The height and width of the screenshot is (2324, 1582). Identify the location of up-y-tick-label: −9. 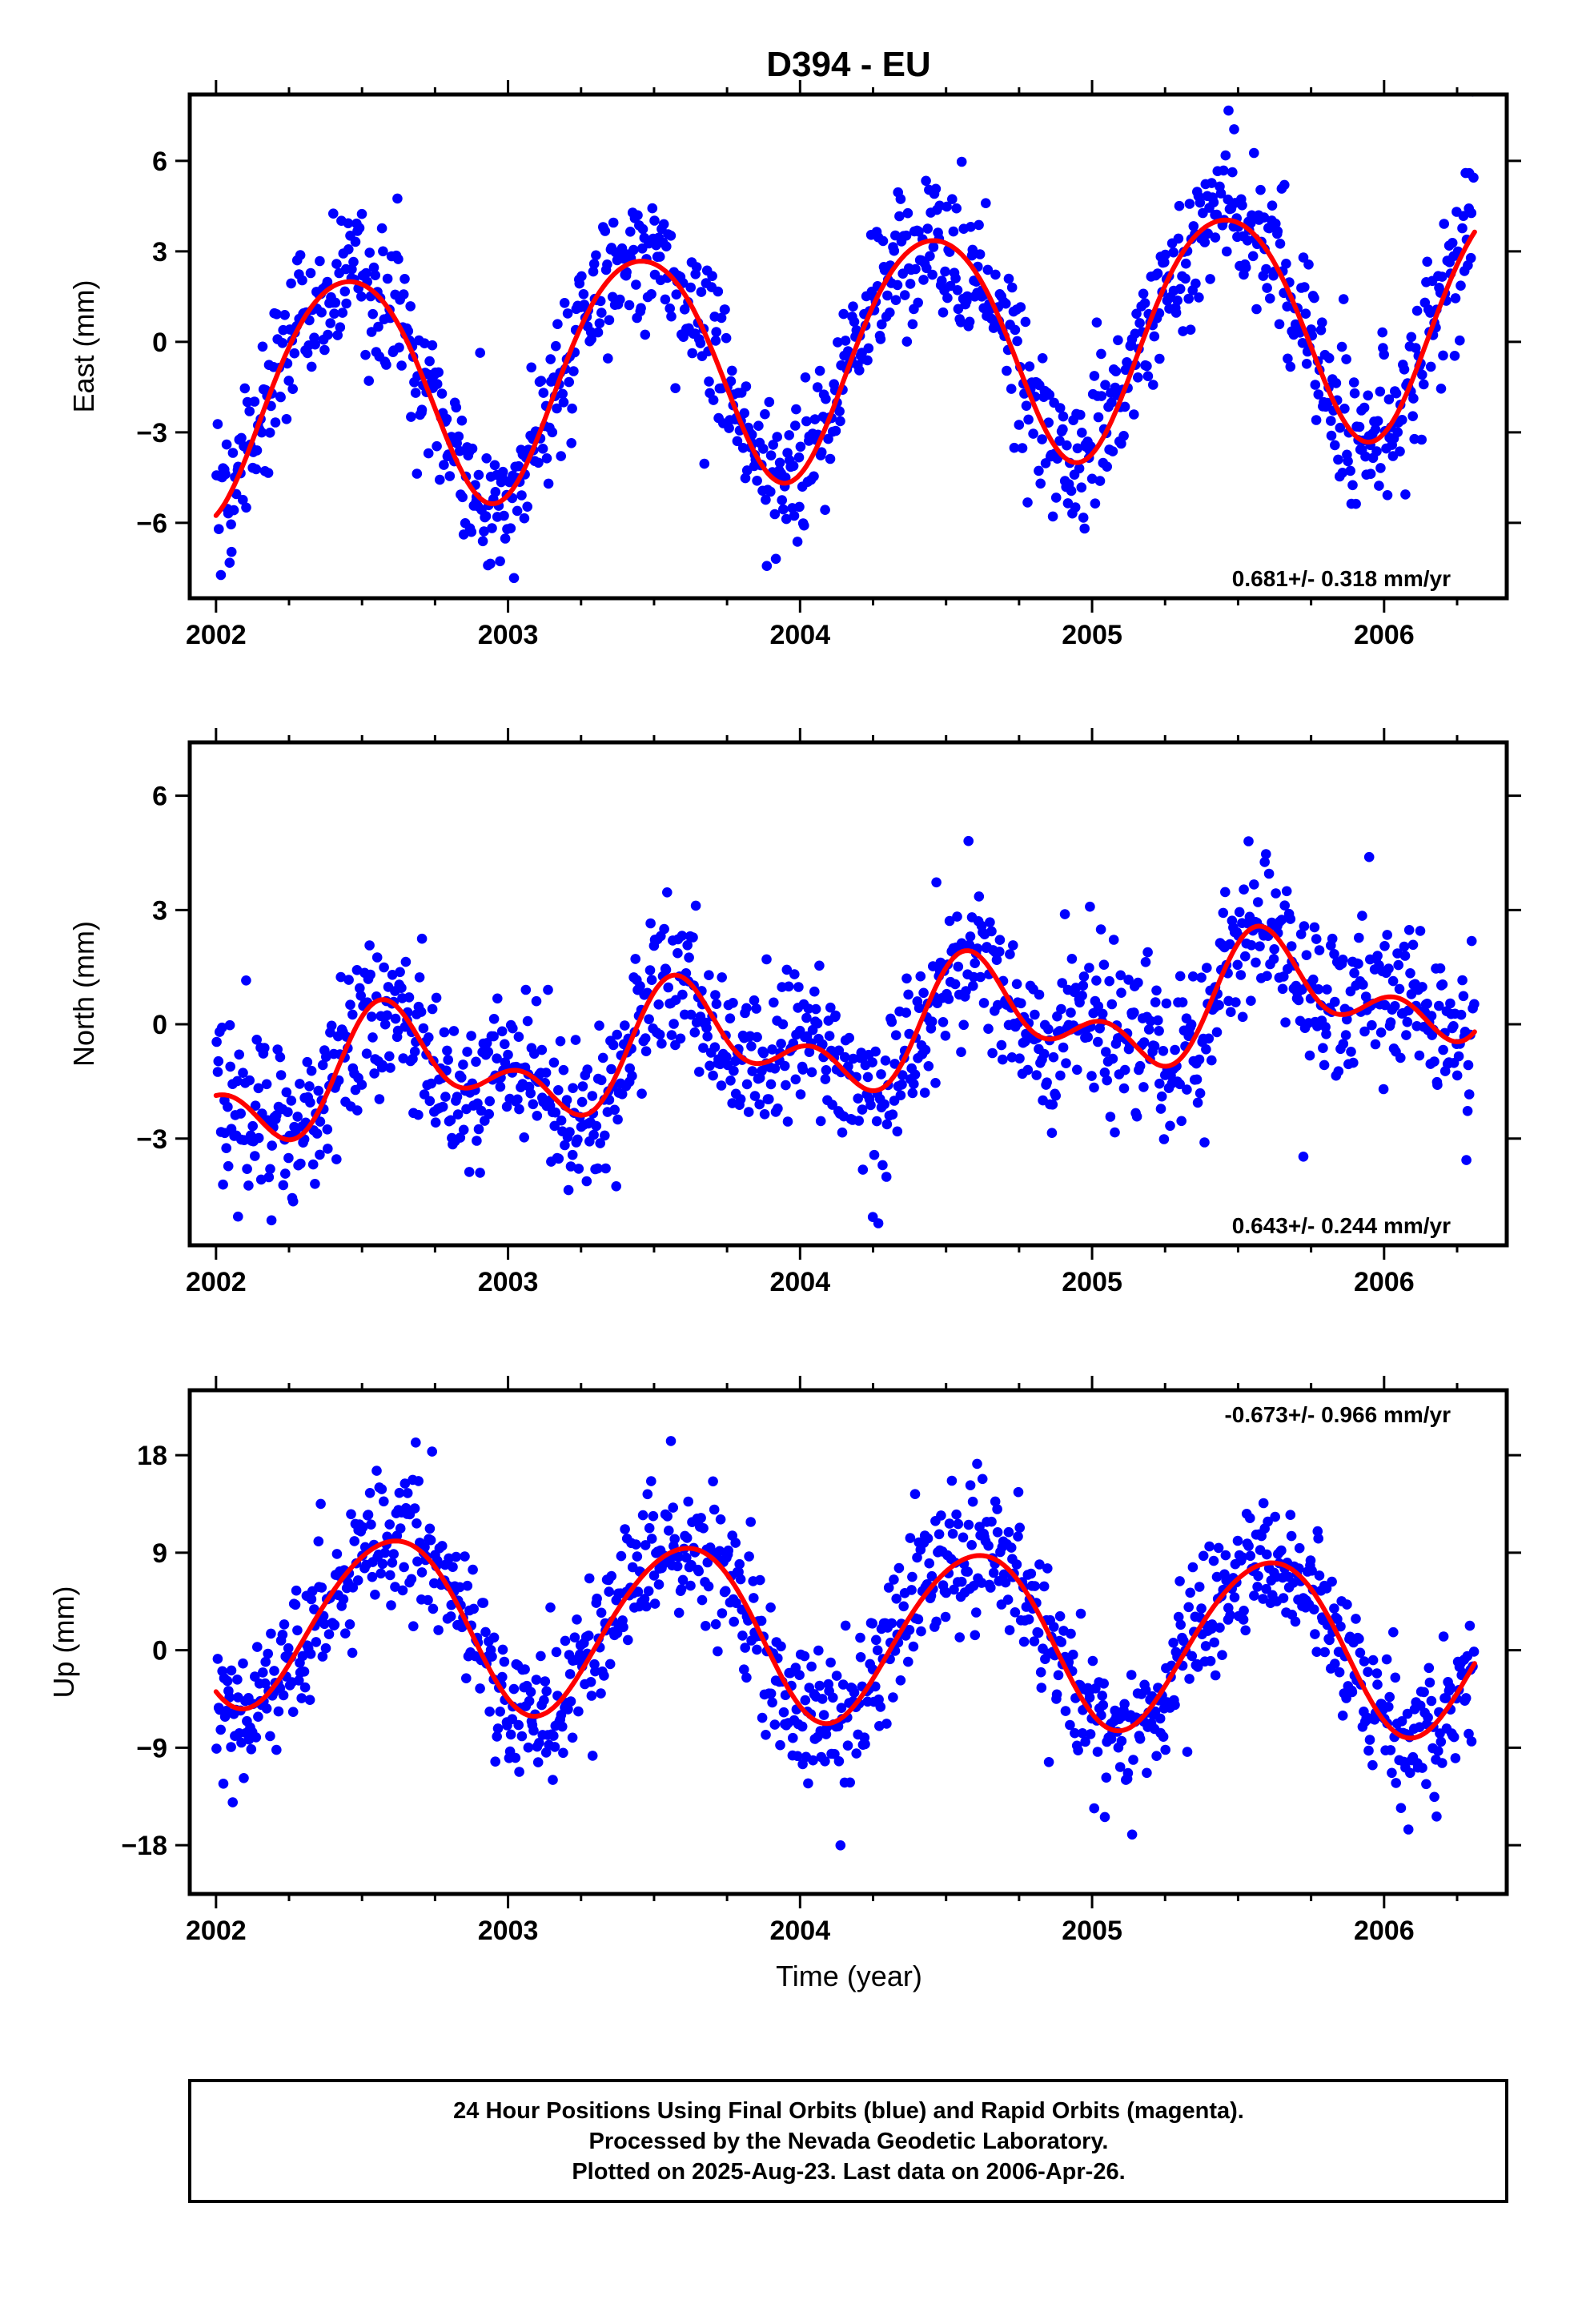
(151, 1748).